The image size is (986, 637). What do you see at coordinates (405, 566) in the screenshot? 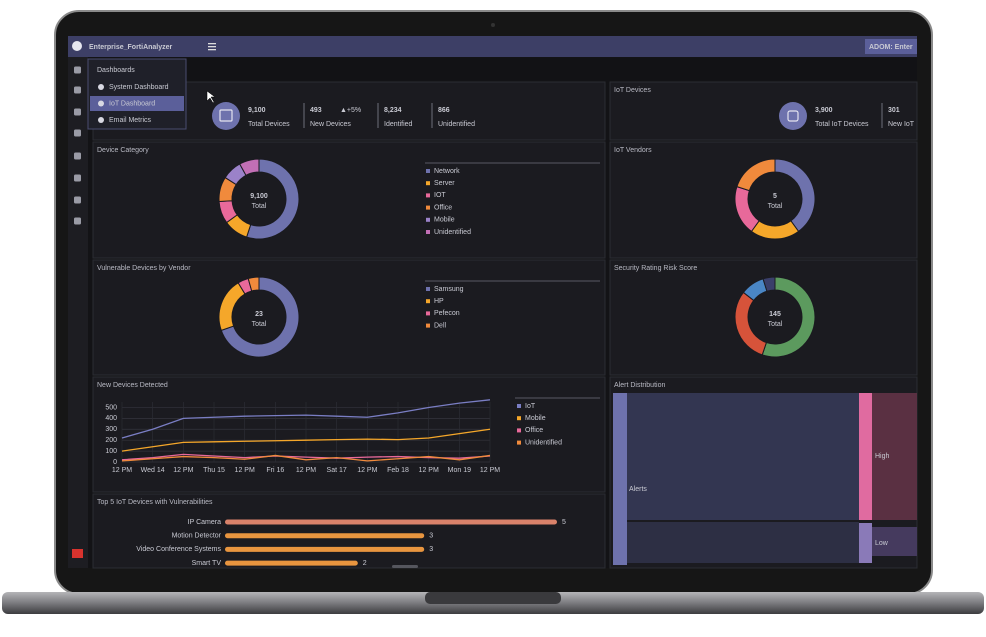
I see `scrollbar` at bounding box center [405, 566].